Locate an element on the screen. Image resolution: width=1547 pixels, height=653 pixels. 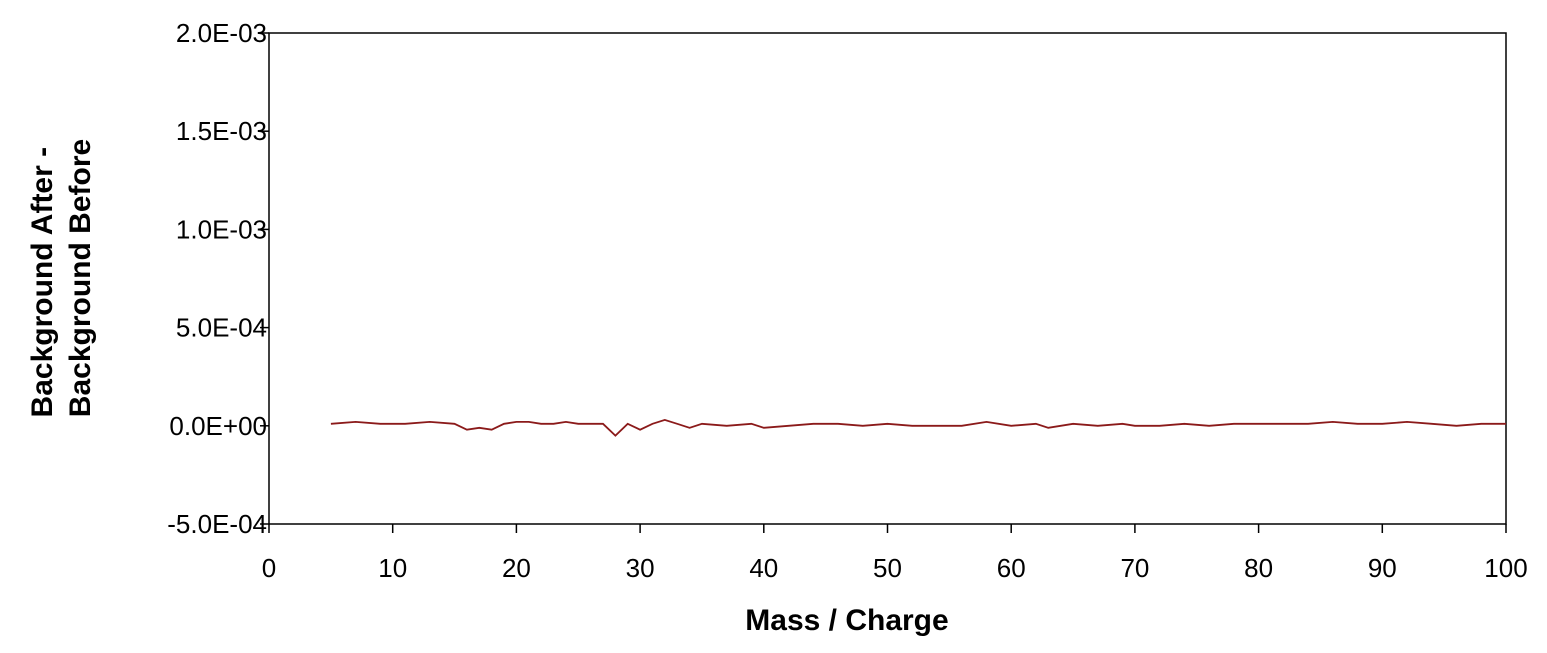
y-axis-title: Background After - Background Before is located at coordinates (61, 278).